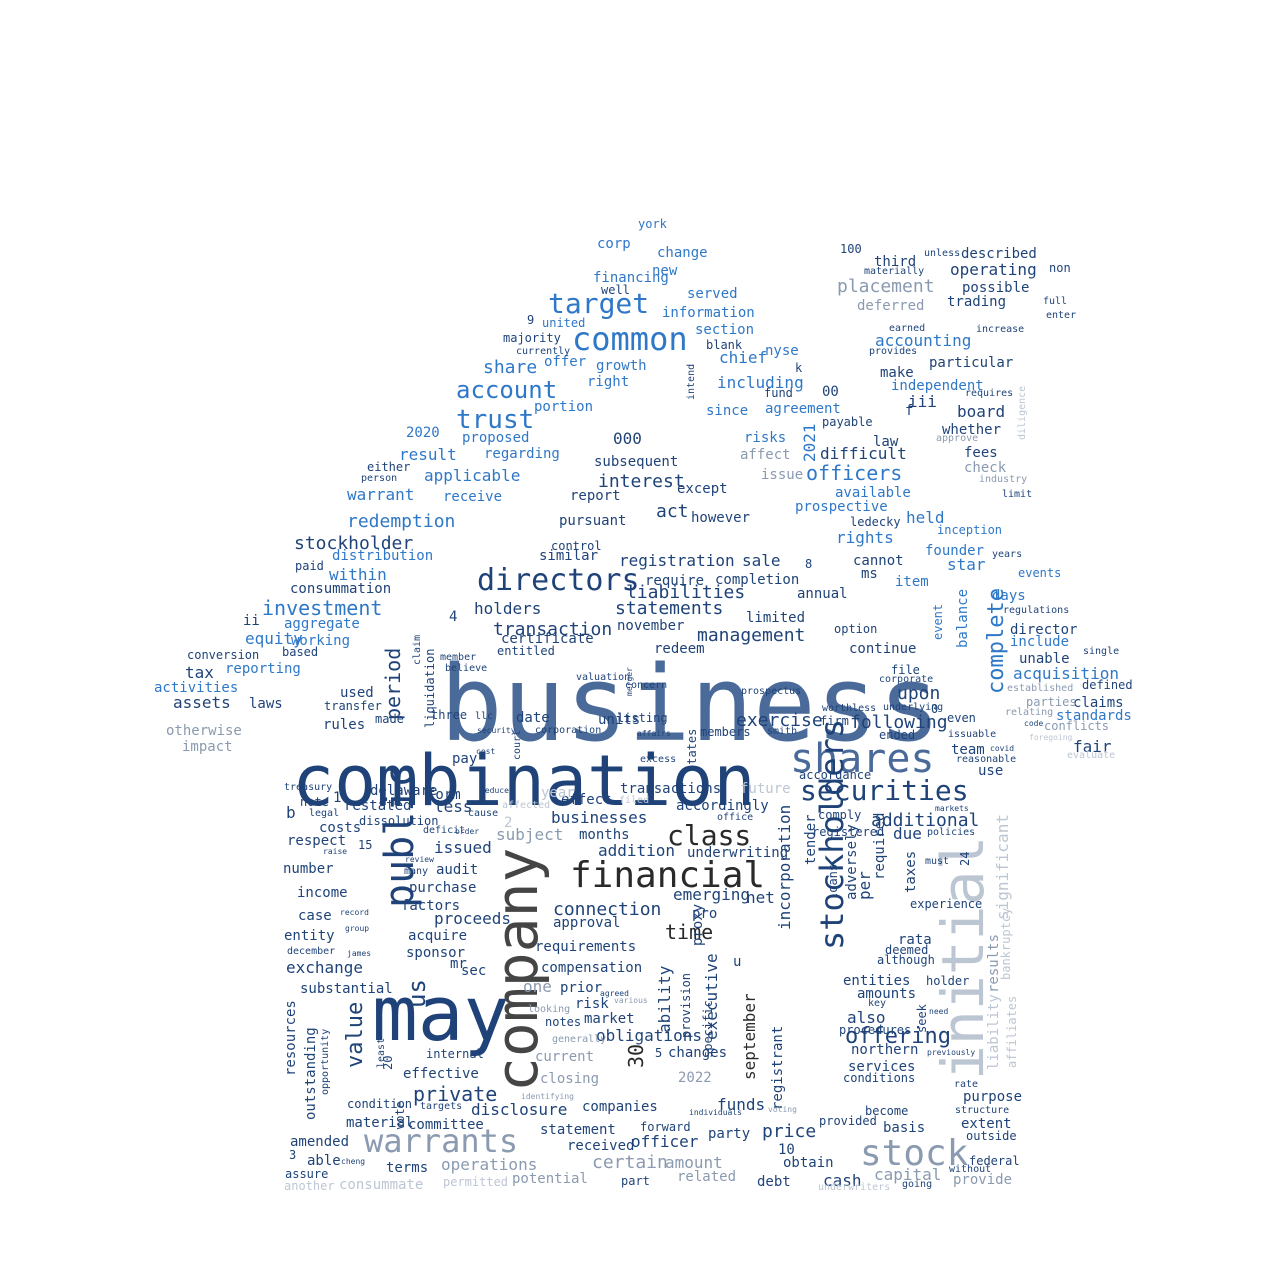  What do you see at coordinates (532, 338) in the screenshot?
I see `cloud-word: majority` at bounding box center [532, 338].